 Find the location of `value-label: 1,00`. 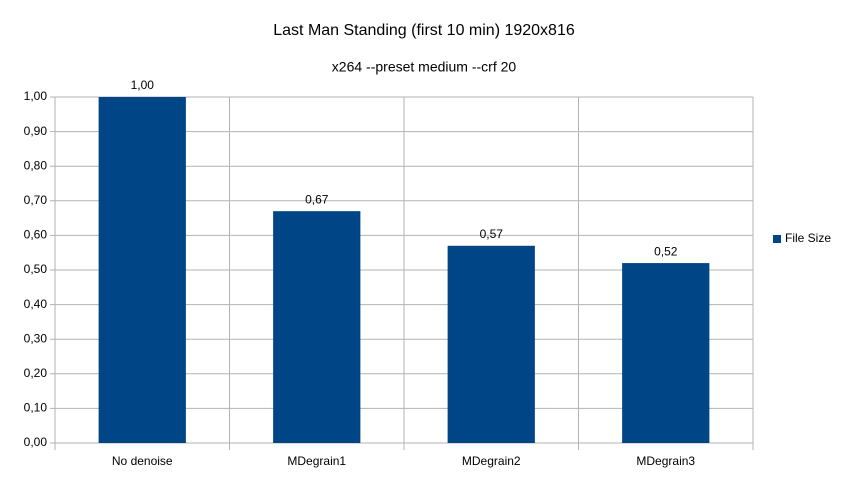

value-label: 1,00 is located at coordinates (143, 85).